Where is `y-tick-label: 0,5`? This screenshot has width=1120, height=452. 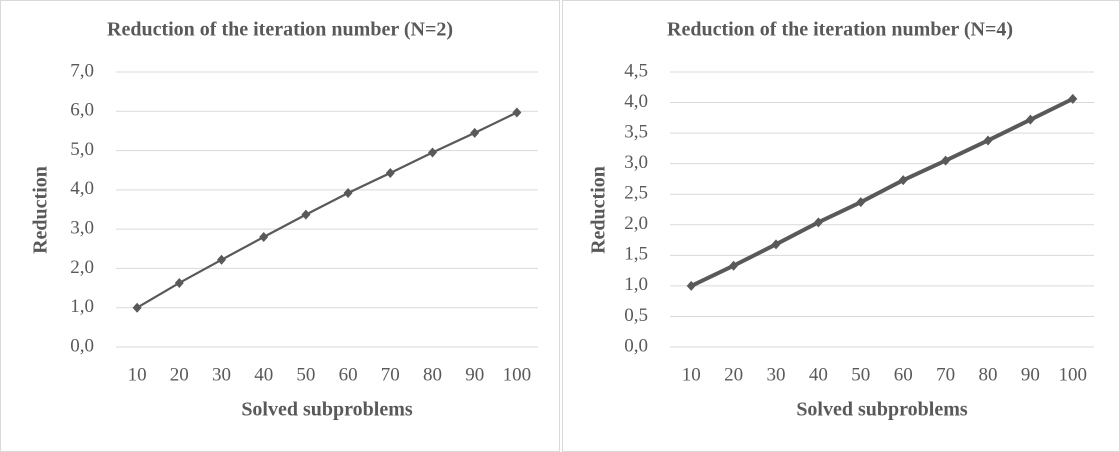
y-tick-label: 0,5 is located at coordinates (636, 315).